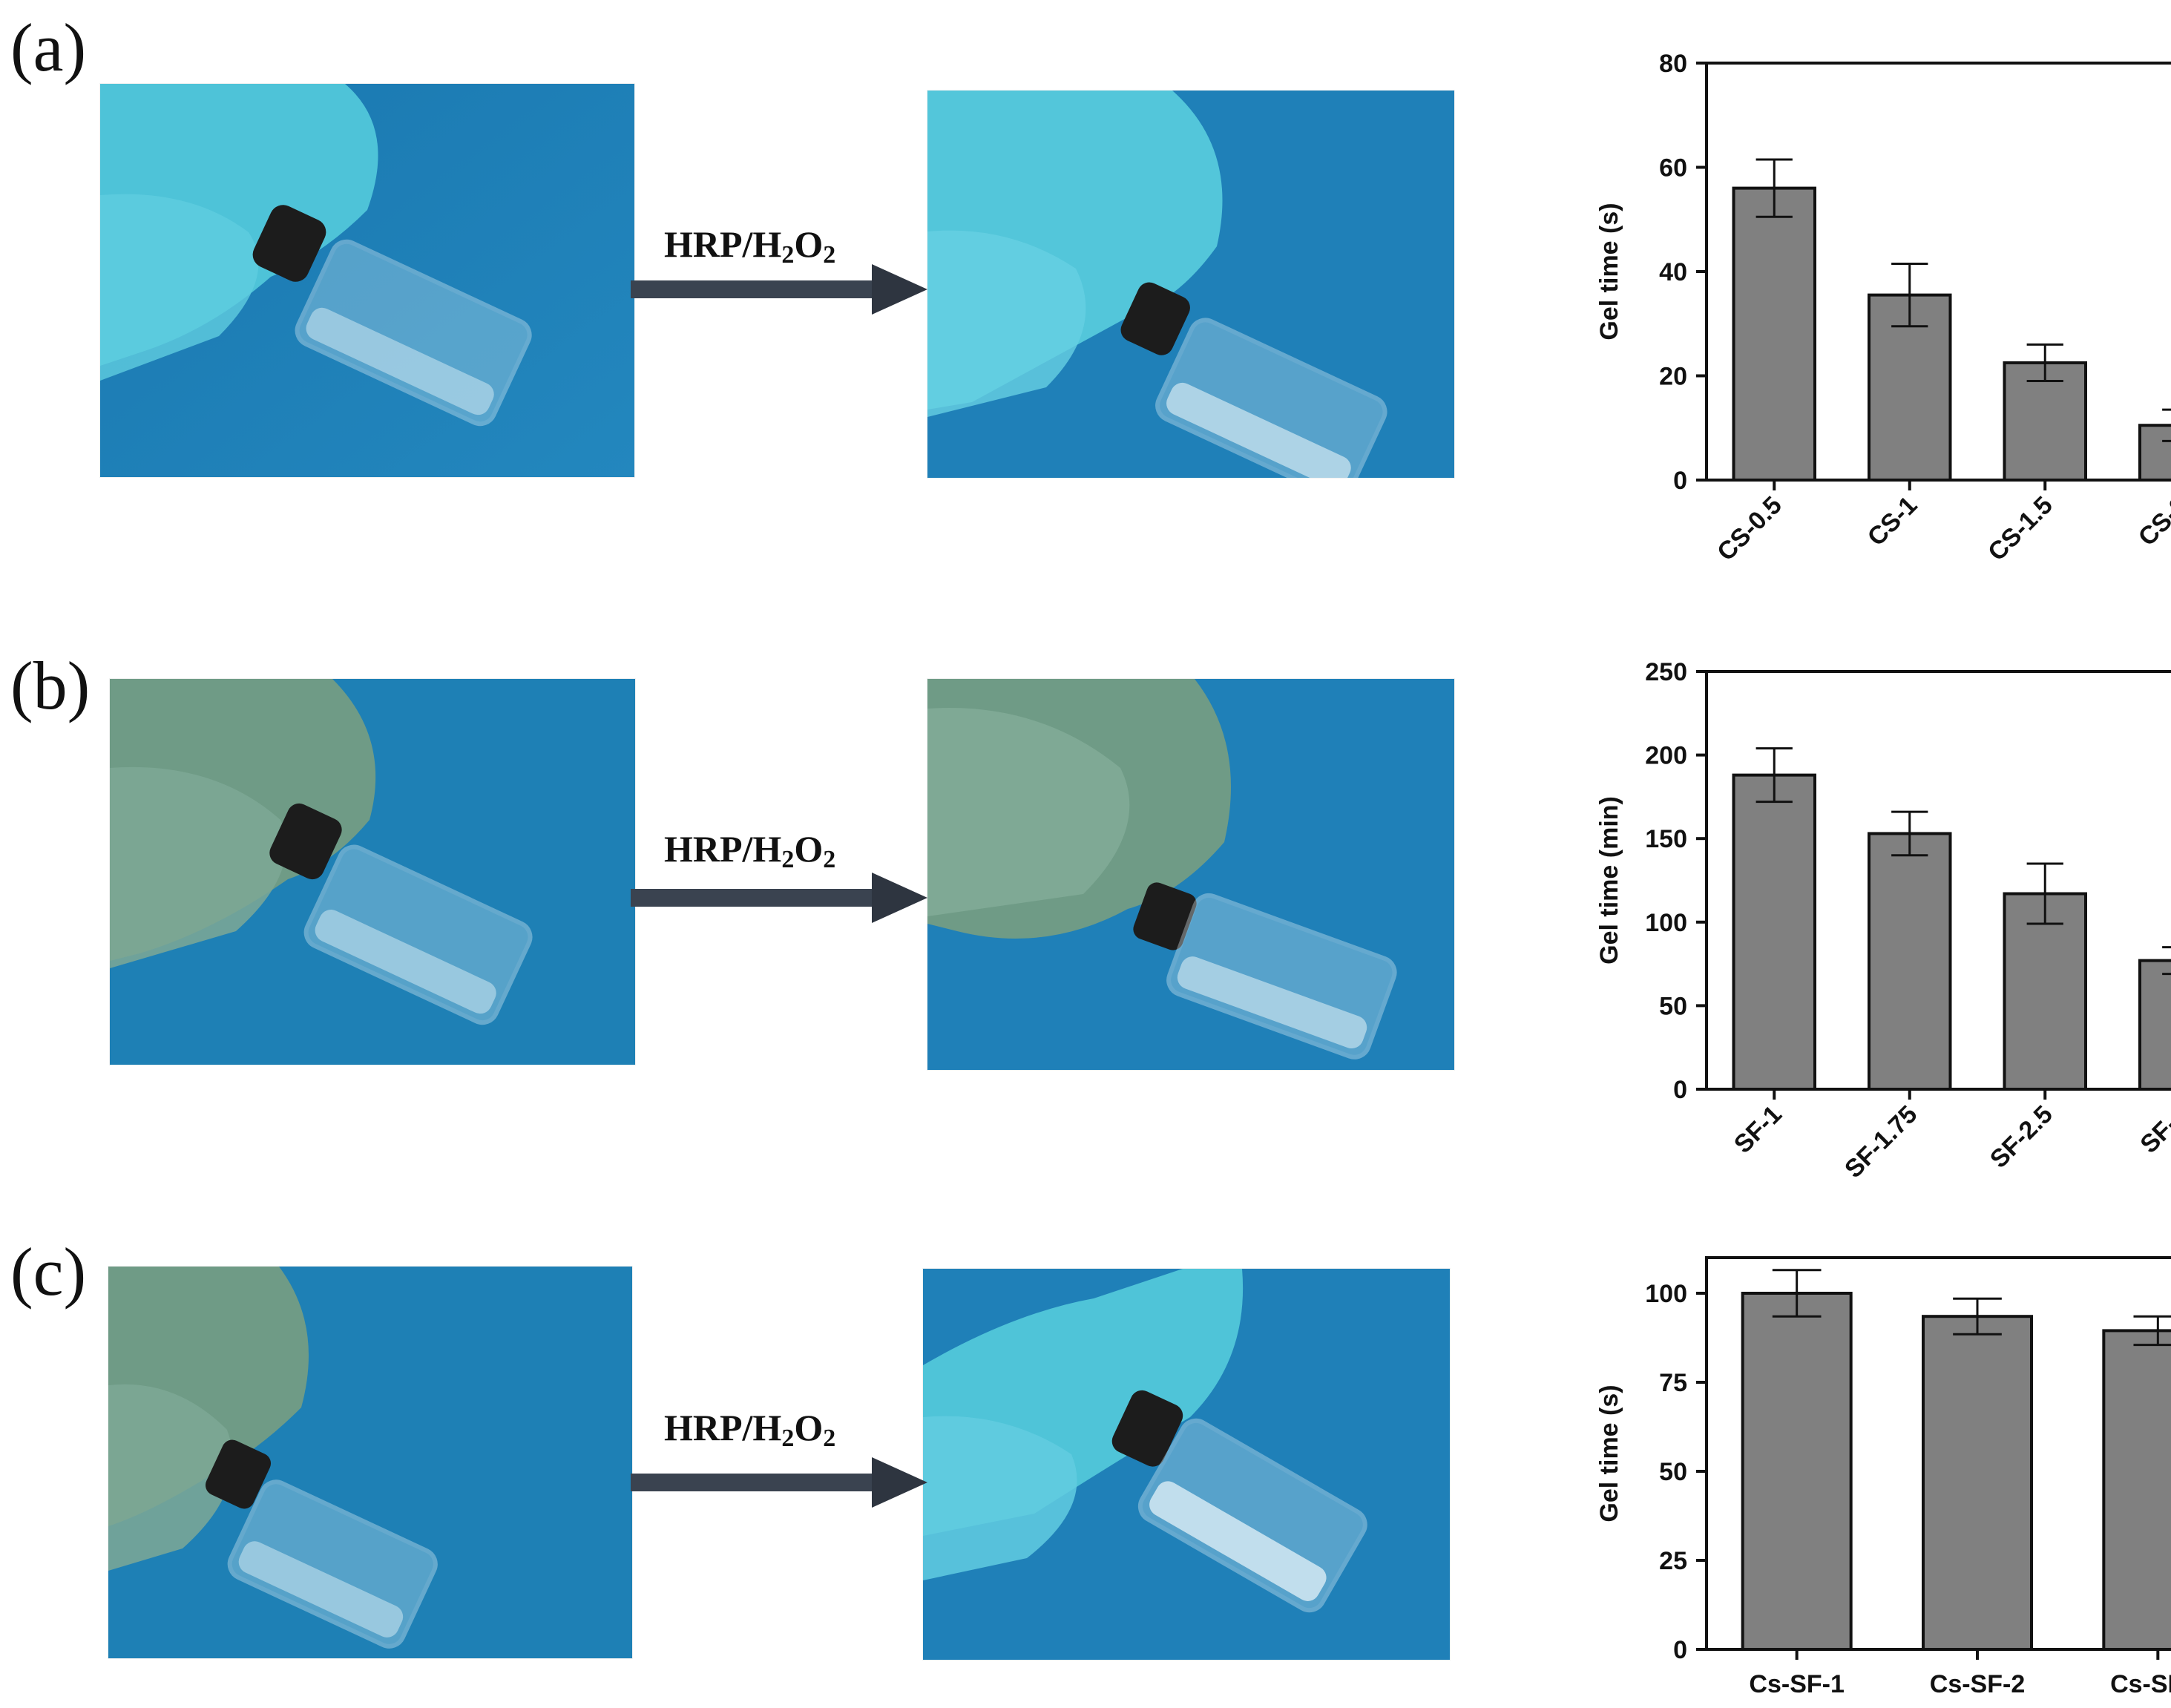 The width and height of the screenshot is (2171, 1708). I want to click on x-tick-label: SF-2.5, so click(2021, 1137).